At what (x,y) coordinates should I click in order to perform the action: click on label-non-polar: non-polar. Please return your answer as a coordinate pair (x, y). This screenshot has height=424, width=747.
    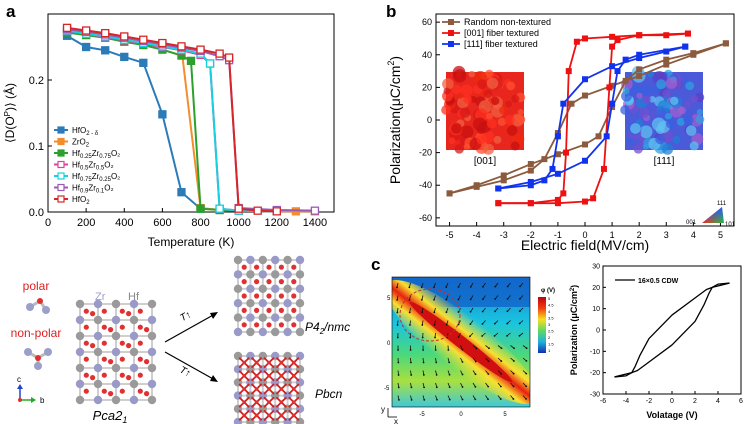
    Looking at the image, I should click on (36, 333).